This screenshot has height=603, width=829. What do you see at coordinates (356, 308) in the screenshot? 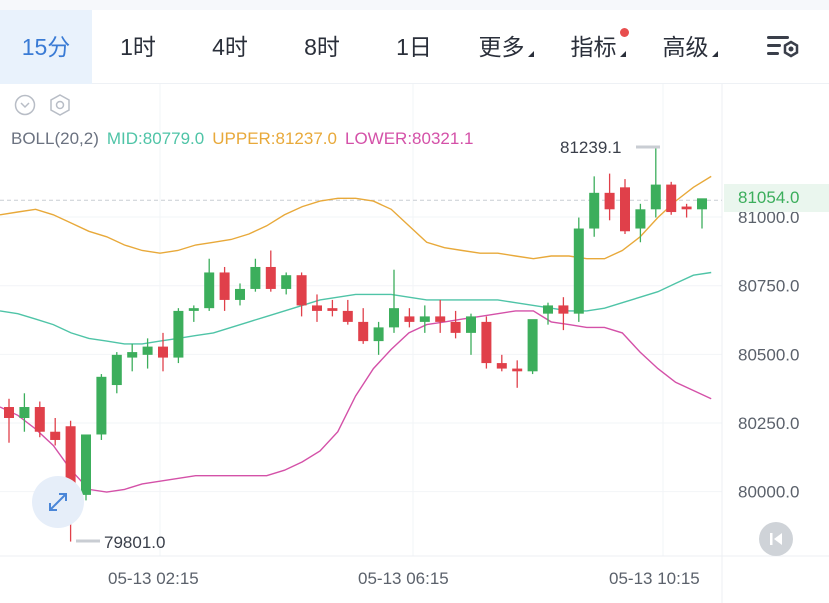
I see `boll-mid-line` at bounding box center [356, 308].